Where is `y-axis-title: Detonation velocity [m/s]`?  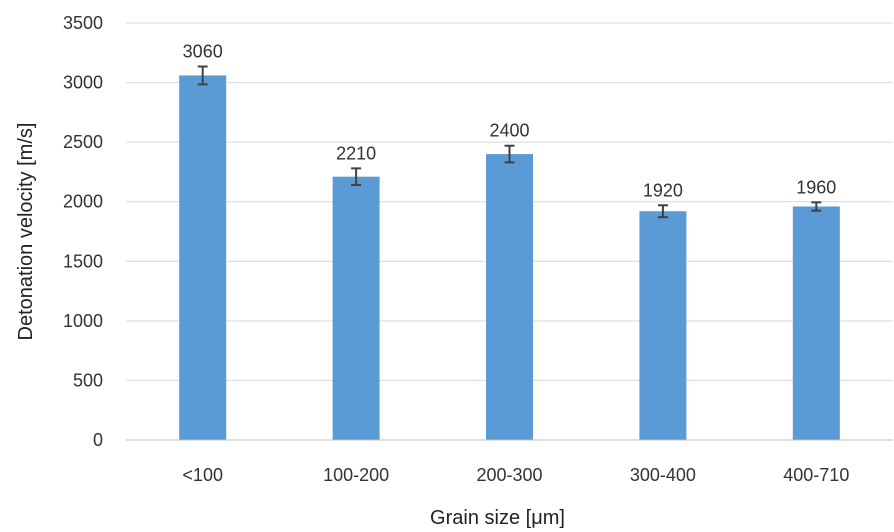
y-axis-title: Detonation velocity [m/s] is located at coordinates (26, 232).